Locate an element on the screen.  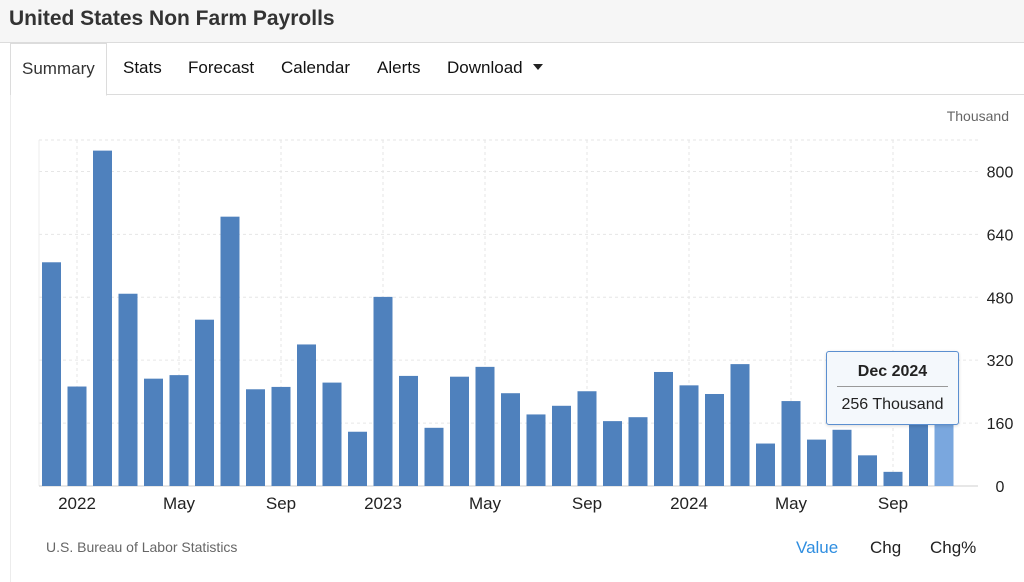
y-tick-label: 160 is located at coordinates (1000, 424).